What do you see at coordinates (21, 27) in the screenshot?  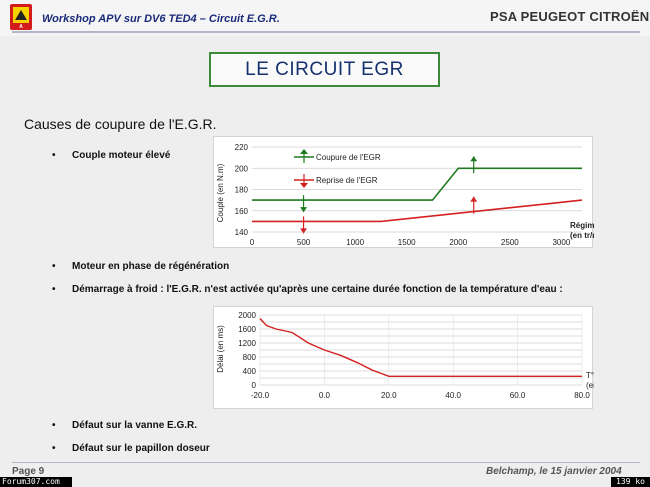 I see `logo-text: A` at bounding box center [21, 27].